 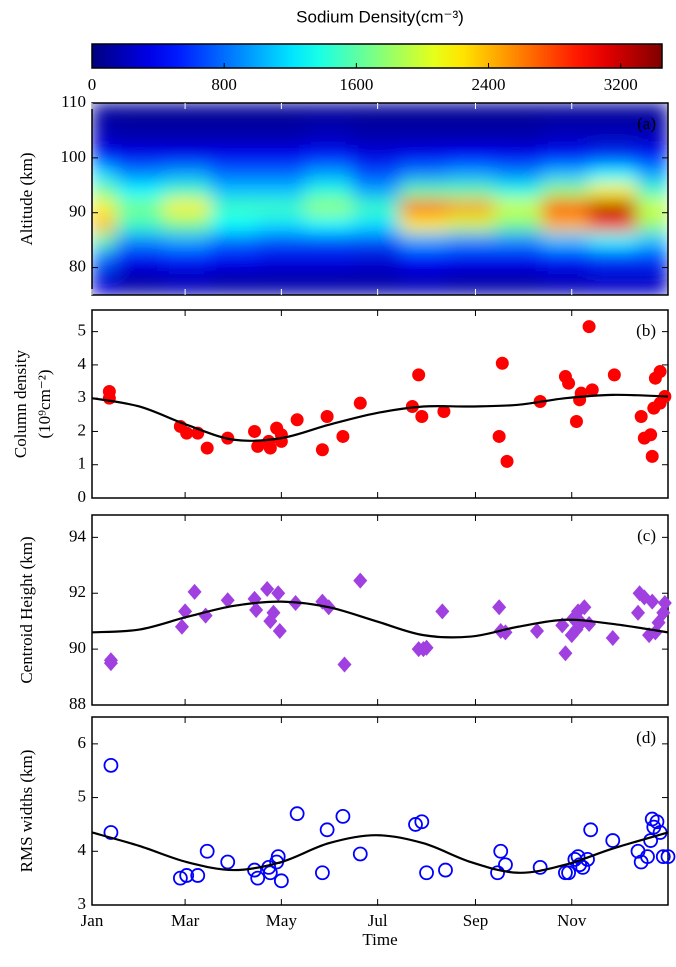 What do you see at coordinates (379, 939) in the screenshot?
I see `x-axis-label: Time` at bounding box center [379, 939].